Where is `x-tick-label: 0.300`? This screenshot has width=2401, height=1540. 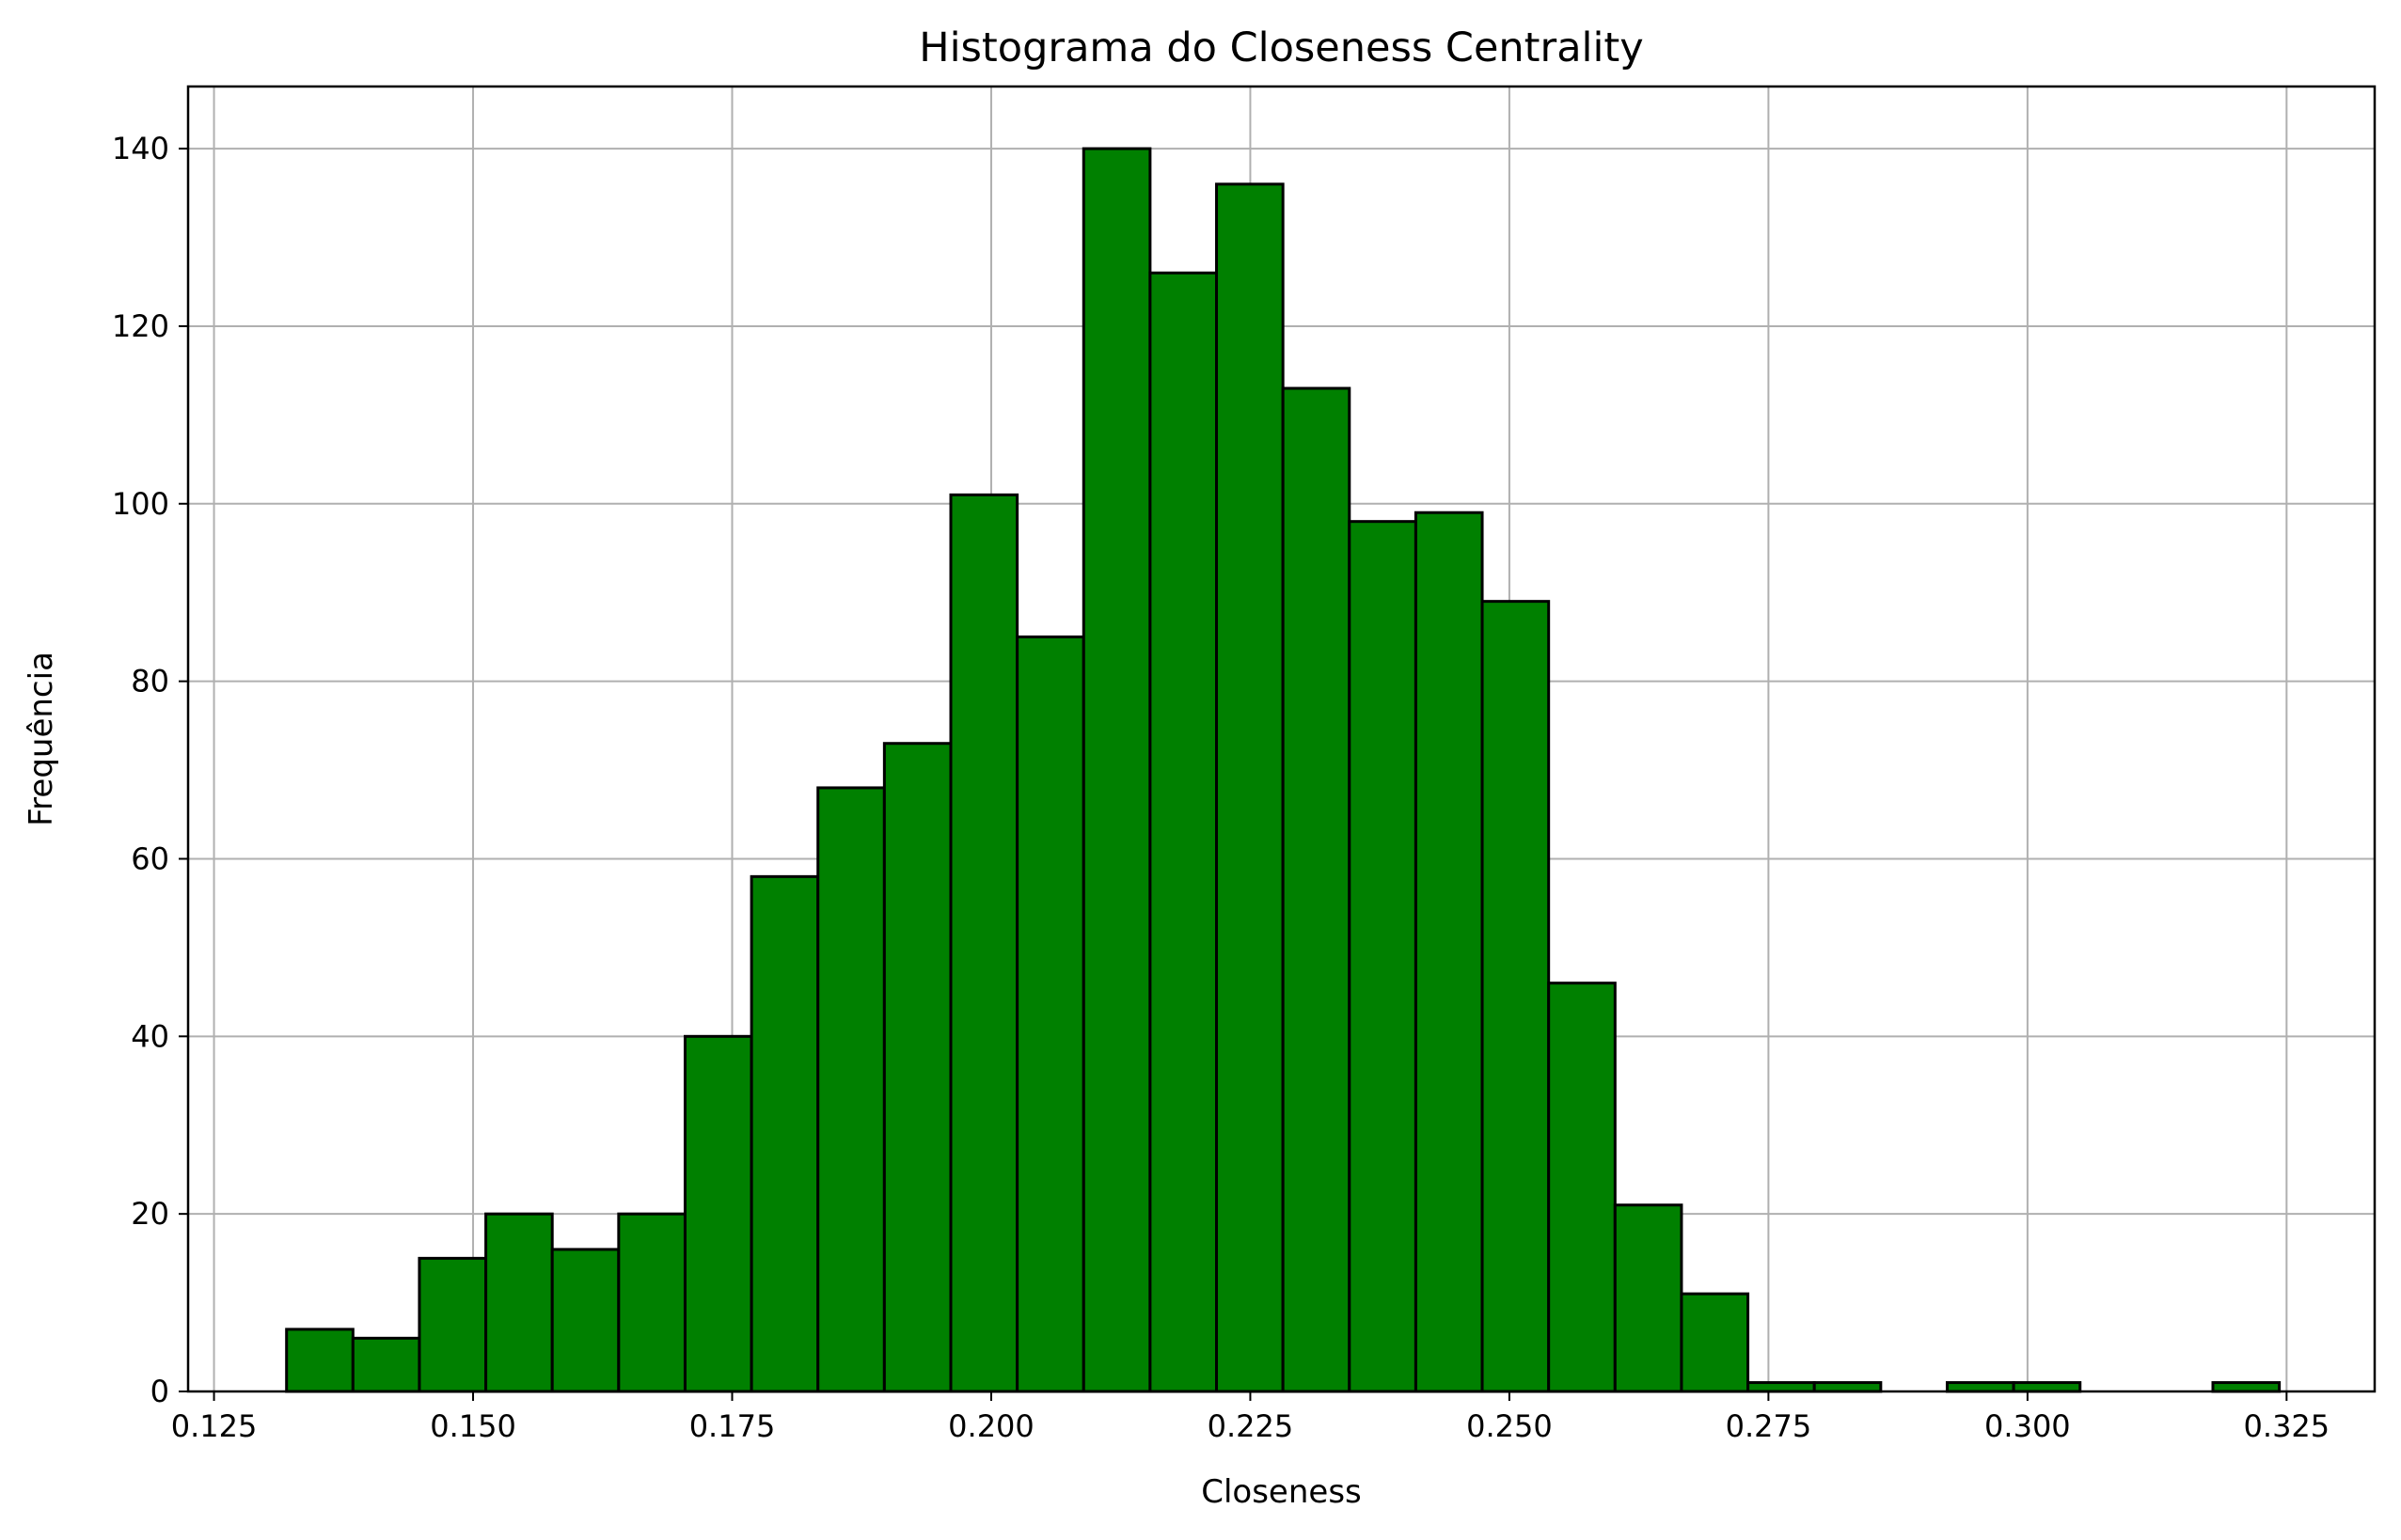 x-tick-label: 0.300 is located at coordinates (2027, 1426).